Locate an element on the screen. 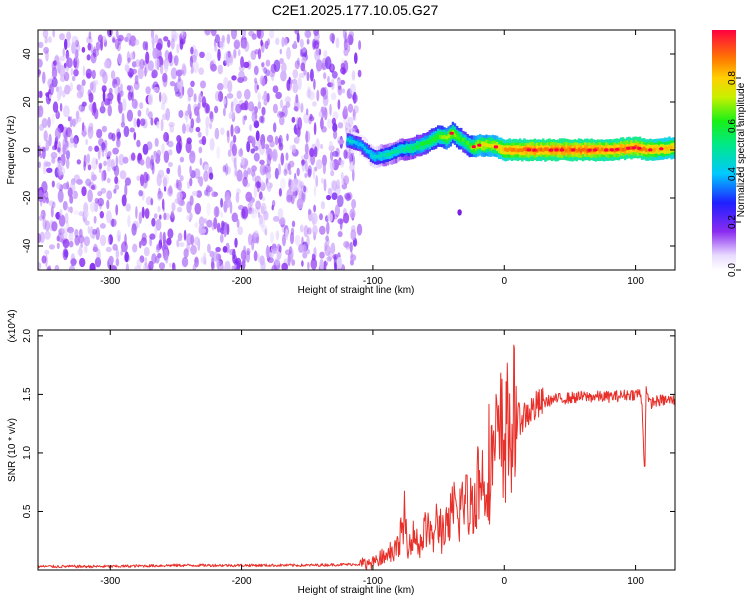 Image resolution: width=750 pixels, height=600 pixels. spectrogram-y-axis-label: Frequency (Hz) is located at coordinates (11, 150).